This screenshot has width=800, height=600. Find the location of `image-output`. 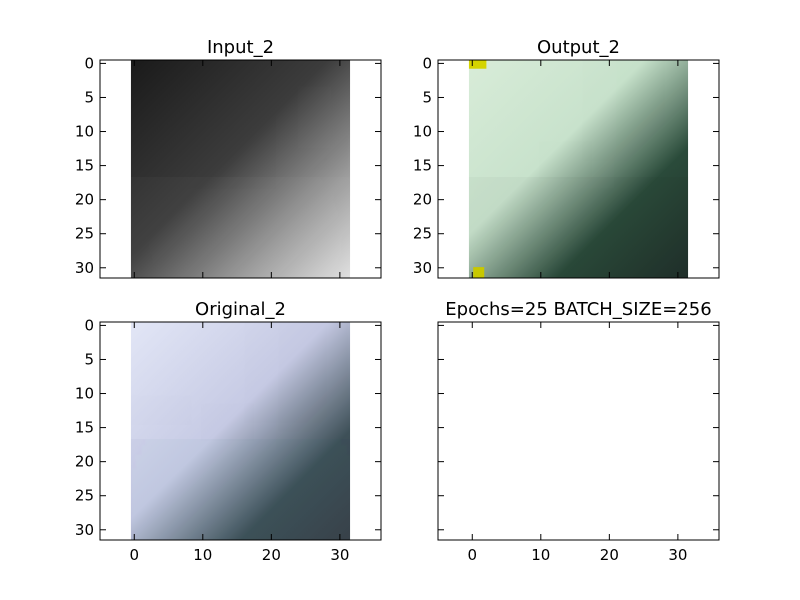

image-output is located at coordinates (578, 169).